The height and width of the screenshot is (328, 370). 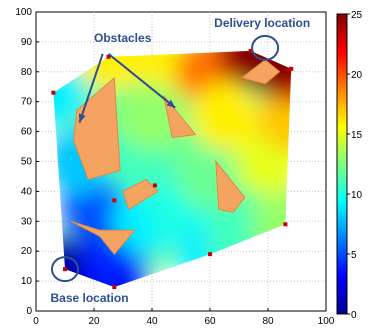 I want to click on y-tick-label: 20, so click(x=27, y=251).